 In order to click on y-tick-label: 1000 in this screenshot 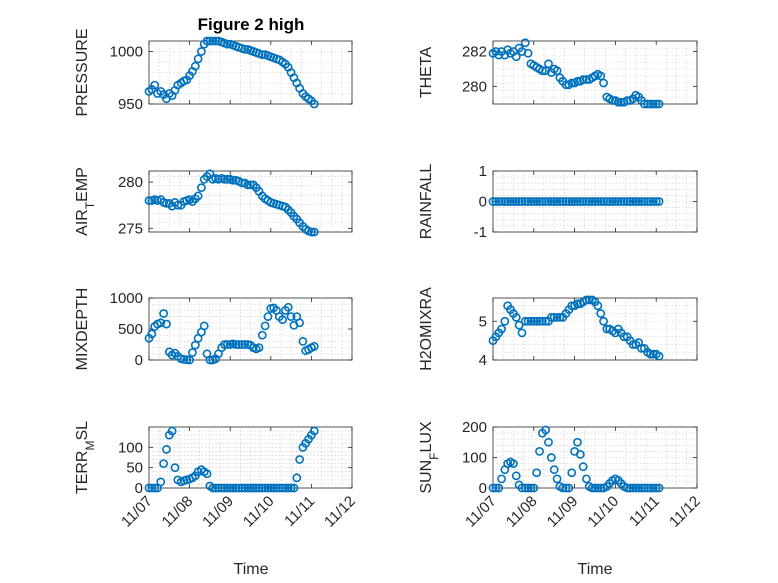, I will do `click(126, 298)`.